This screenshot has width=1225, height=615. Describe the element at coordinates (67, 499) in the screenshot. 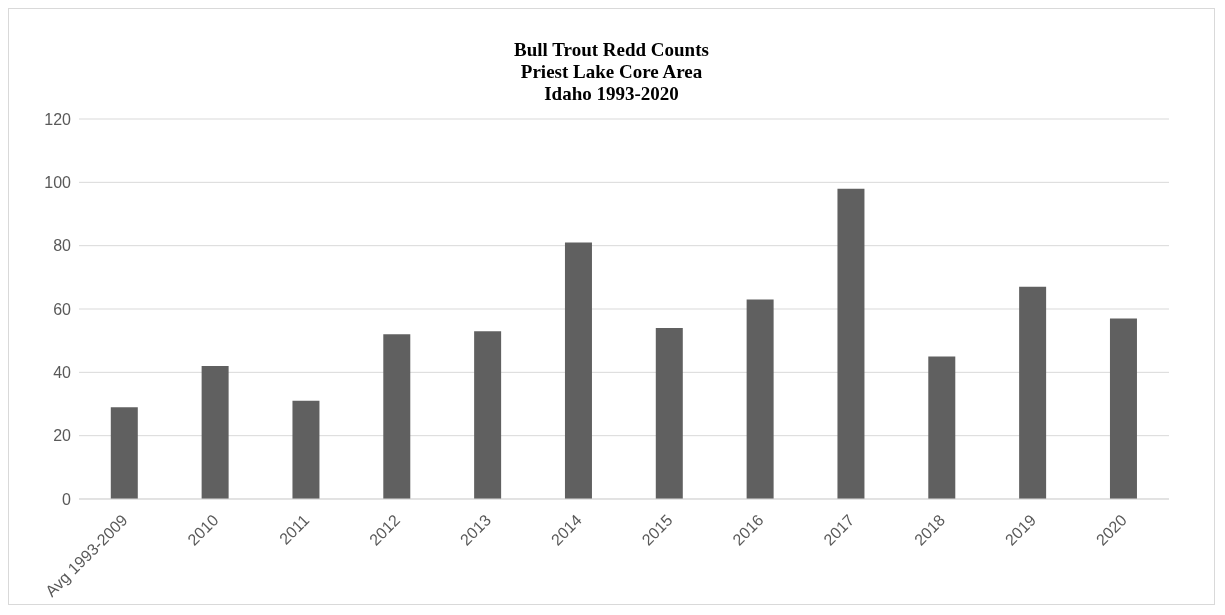

I see `y-tick-label: 0` at that location.